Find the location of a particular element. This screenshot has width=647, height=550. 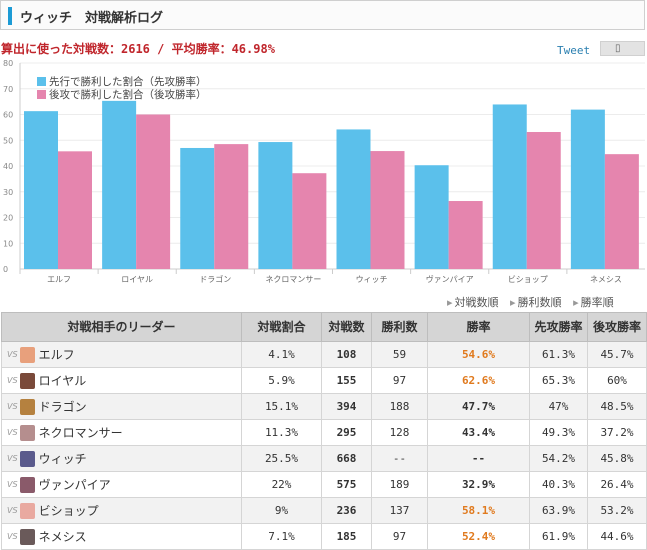

winrate-cell: 62.6% is located at coordinates (478, 380).